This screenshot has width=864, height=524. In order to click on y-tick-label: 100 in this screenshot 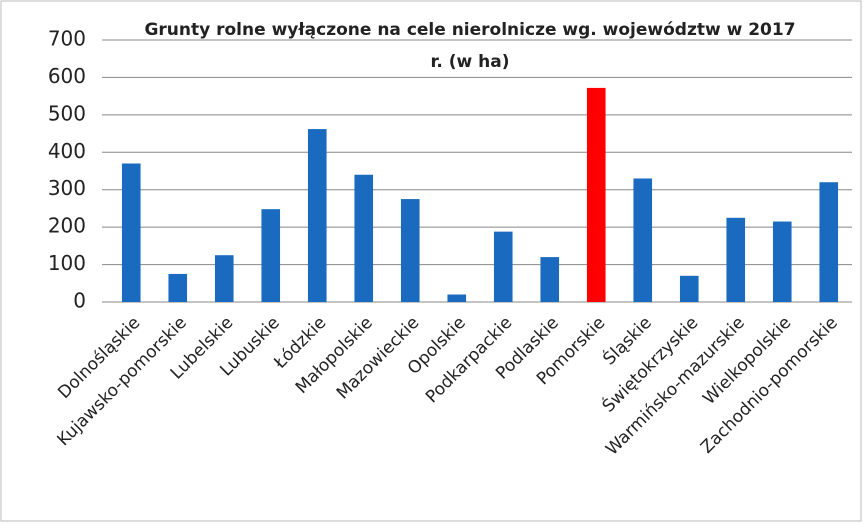, I will do `click(67, 263)`.